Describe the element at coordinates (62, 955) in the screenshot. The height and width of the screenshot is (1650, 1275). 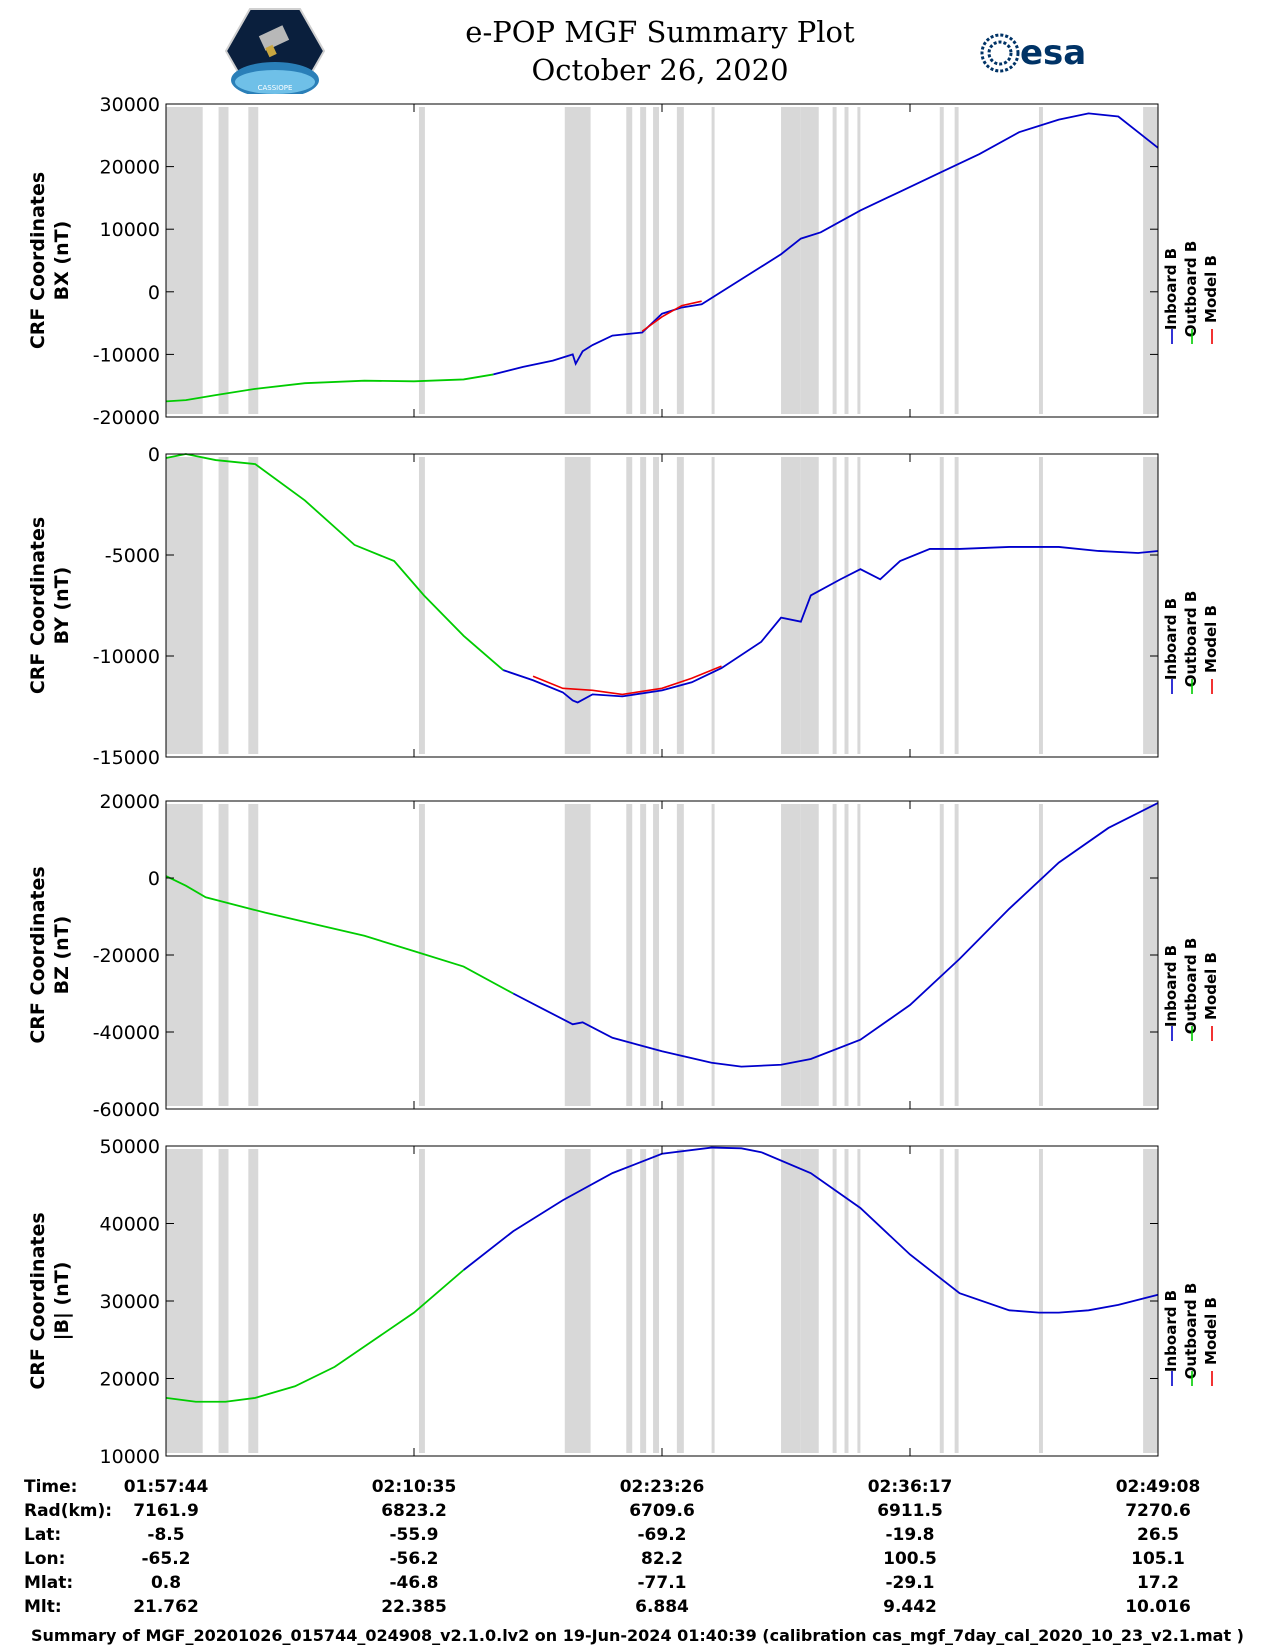
I see `ylabel-line2-2: BZ (nT)` at that location.